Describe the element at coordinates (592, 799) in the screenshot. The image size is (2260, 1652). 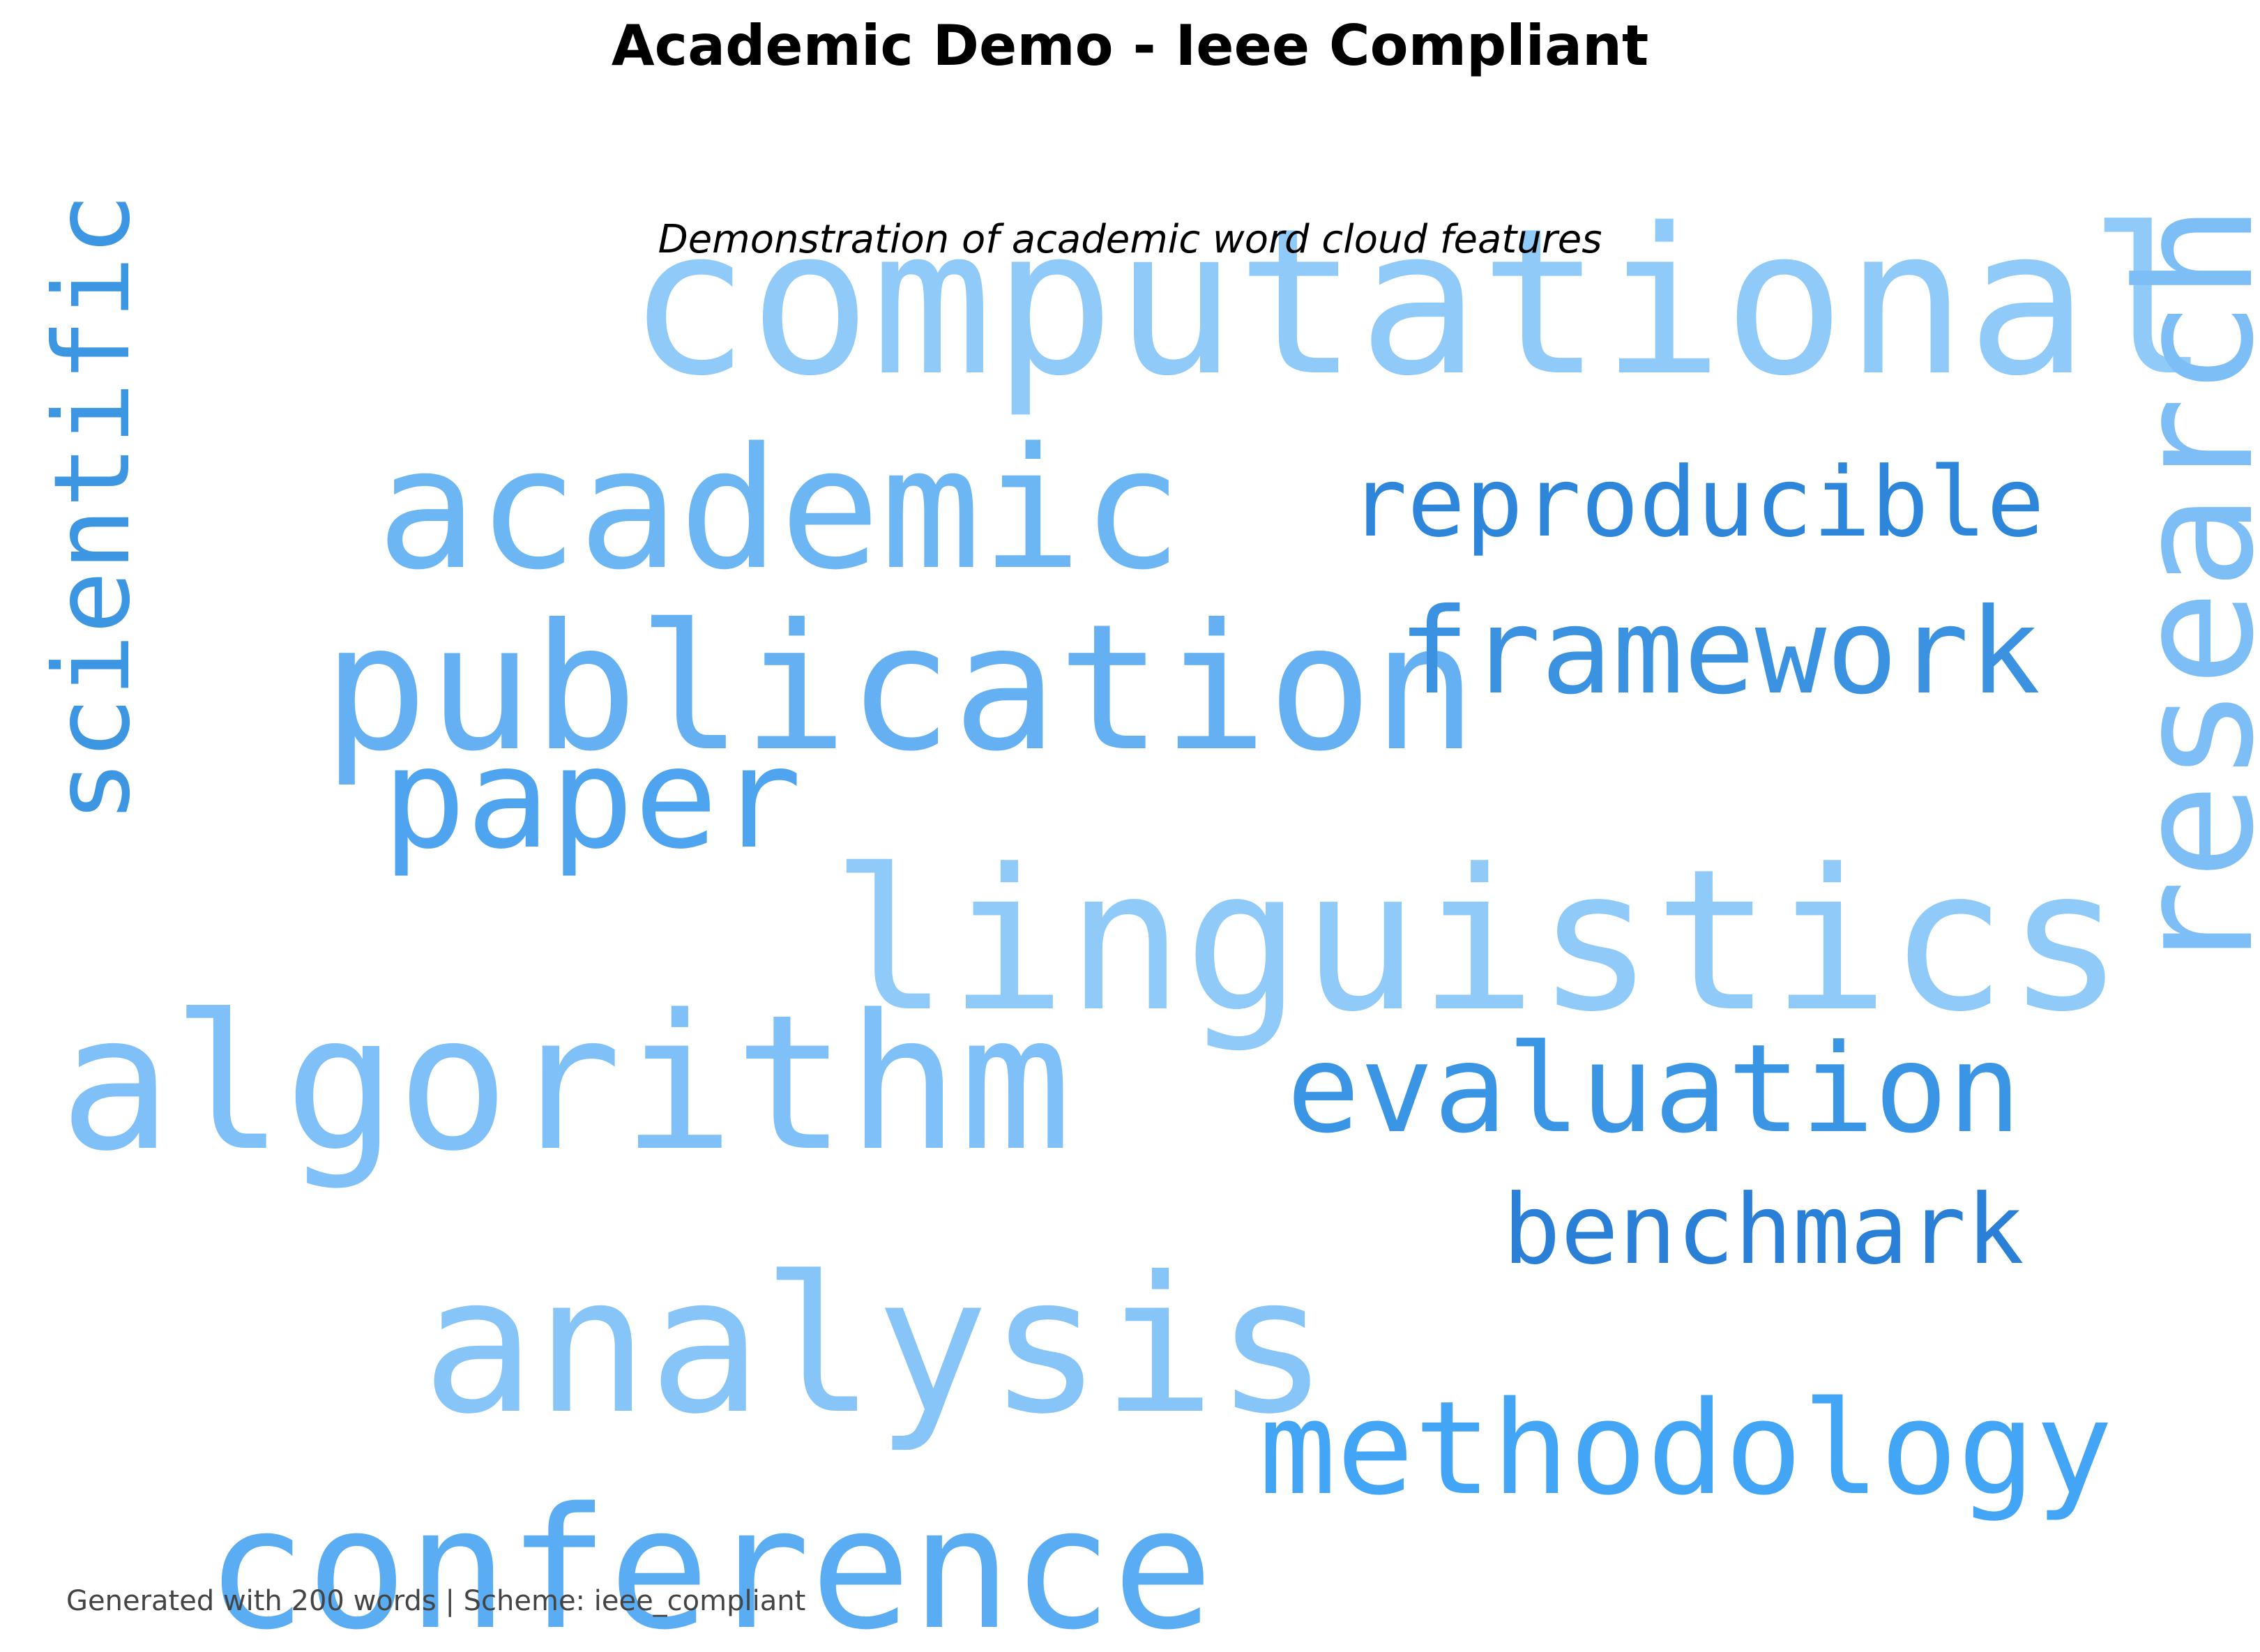
I see `word-paper: paper` at that location.